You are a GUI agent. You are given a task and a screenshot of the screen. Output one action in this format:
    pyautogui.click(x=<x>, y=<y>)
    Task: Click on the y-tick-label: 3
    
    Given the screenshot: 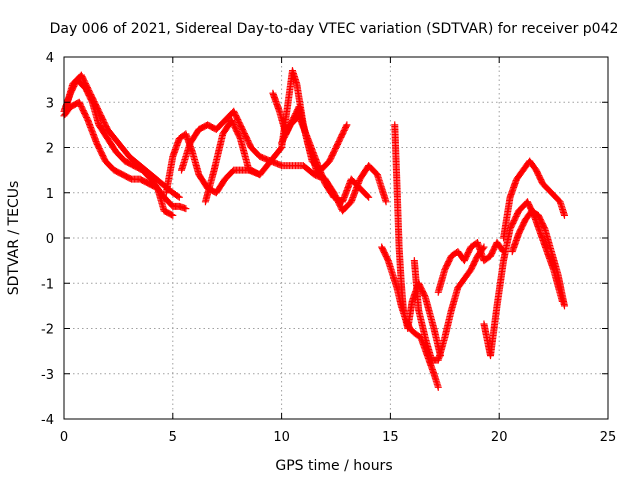 What is the action you would take?
    pyautogui.click(x=50, y=103)
    